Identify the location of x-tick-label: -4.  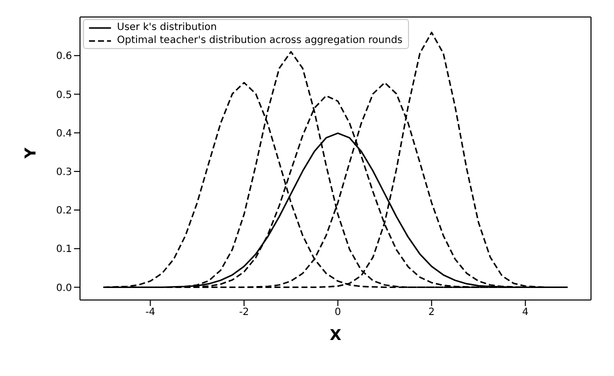
(150, 312).